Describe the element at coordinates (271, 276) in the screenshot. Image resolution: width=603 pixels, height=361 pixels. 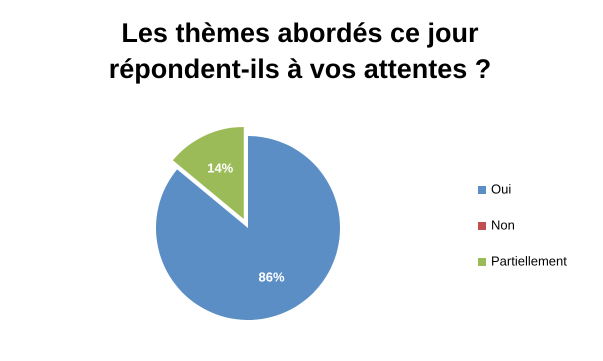
I see `data-label: 86%` at that location.